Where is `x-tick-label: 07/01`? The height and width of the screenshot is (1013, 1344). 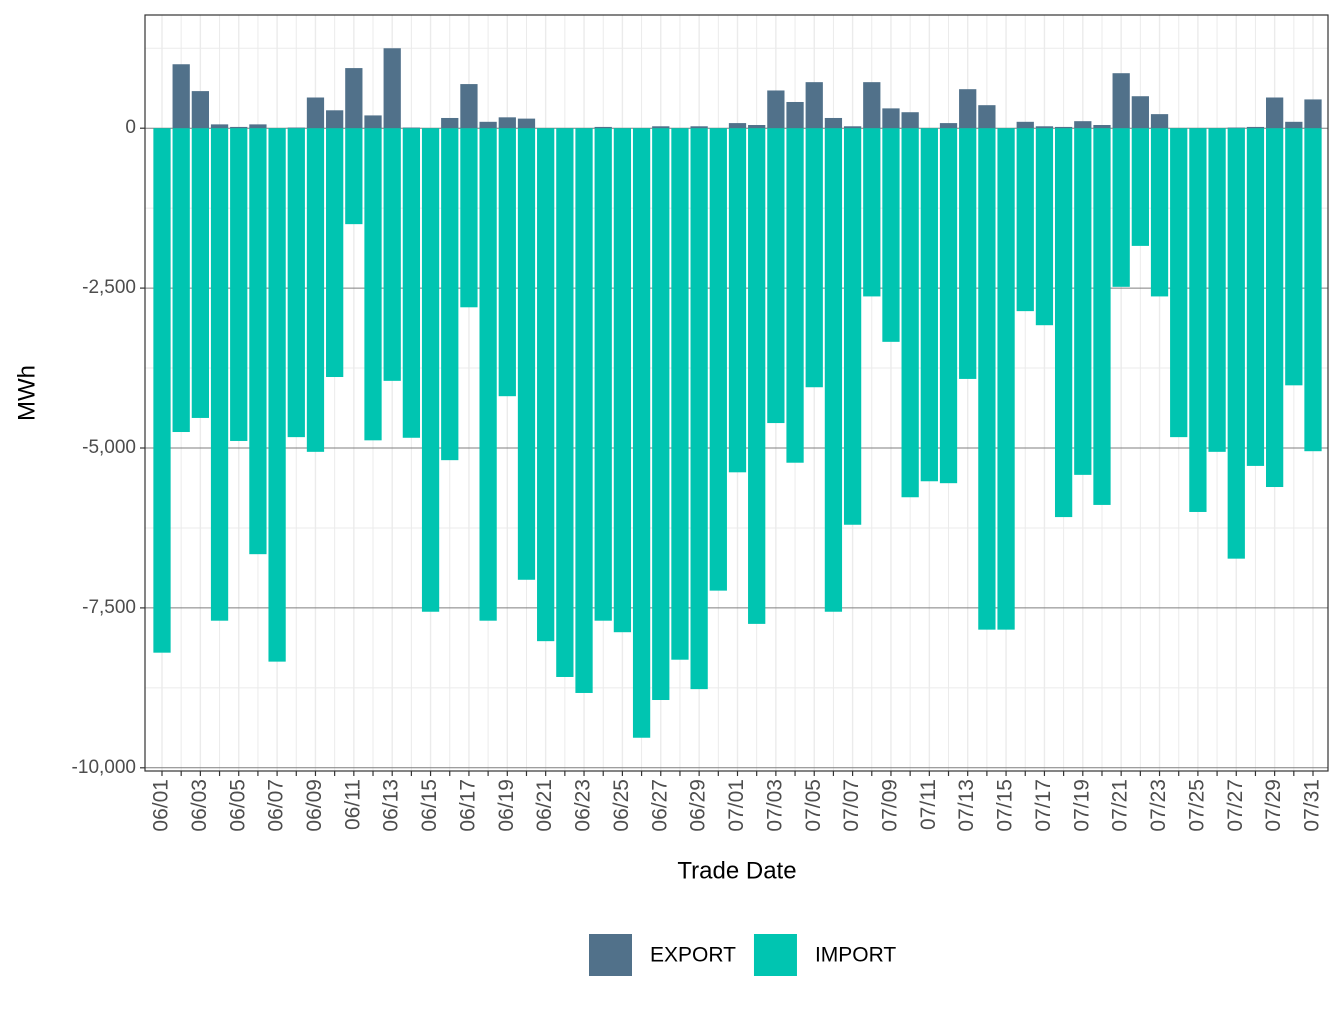
x-tick-label: 07/01 is located at coordinates (736, 805).